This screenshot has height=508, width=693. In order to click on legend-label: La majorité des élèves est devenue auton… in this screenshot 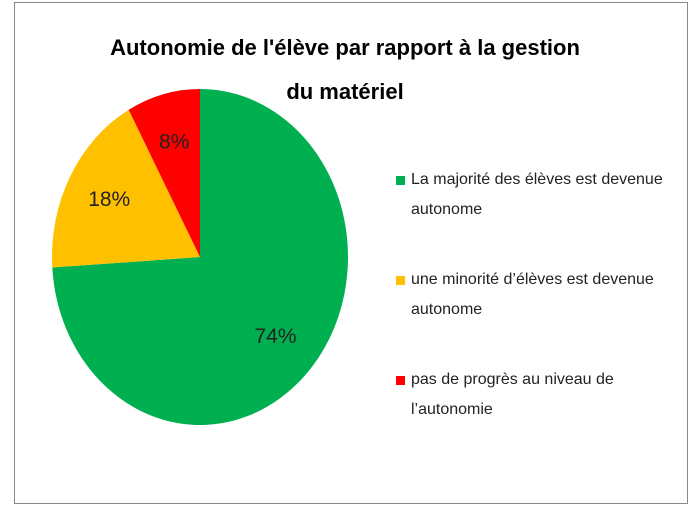, I will do `click(537, 194)`.